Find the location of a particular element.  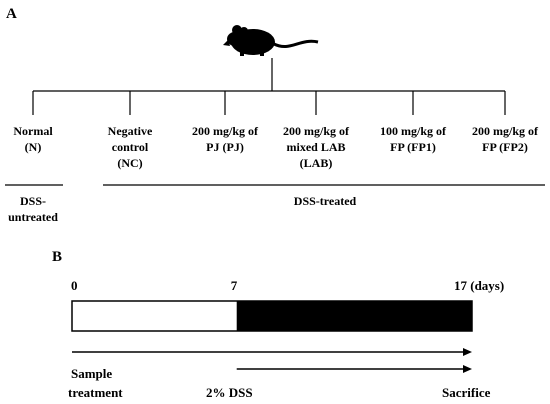

group-label-line: Normal is located at coordinates (33, 131).